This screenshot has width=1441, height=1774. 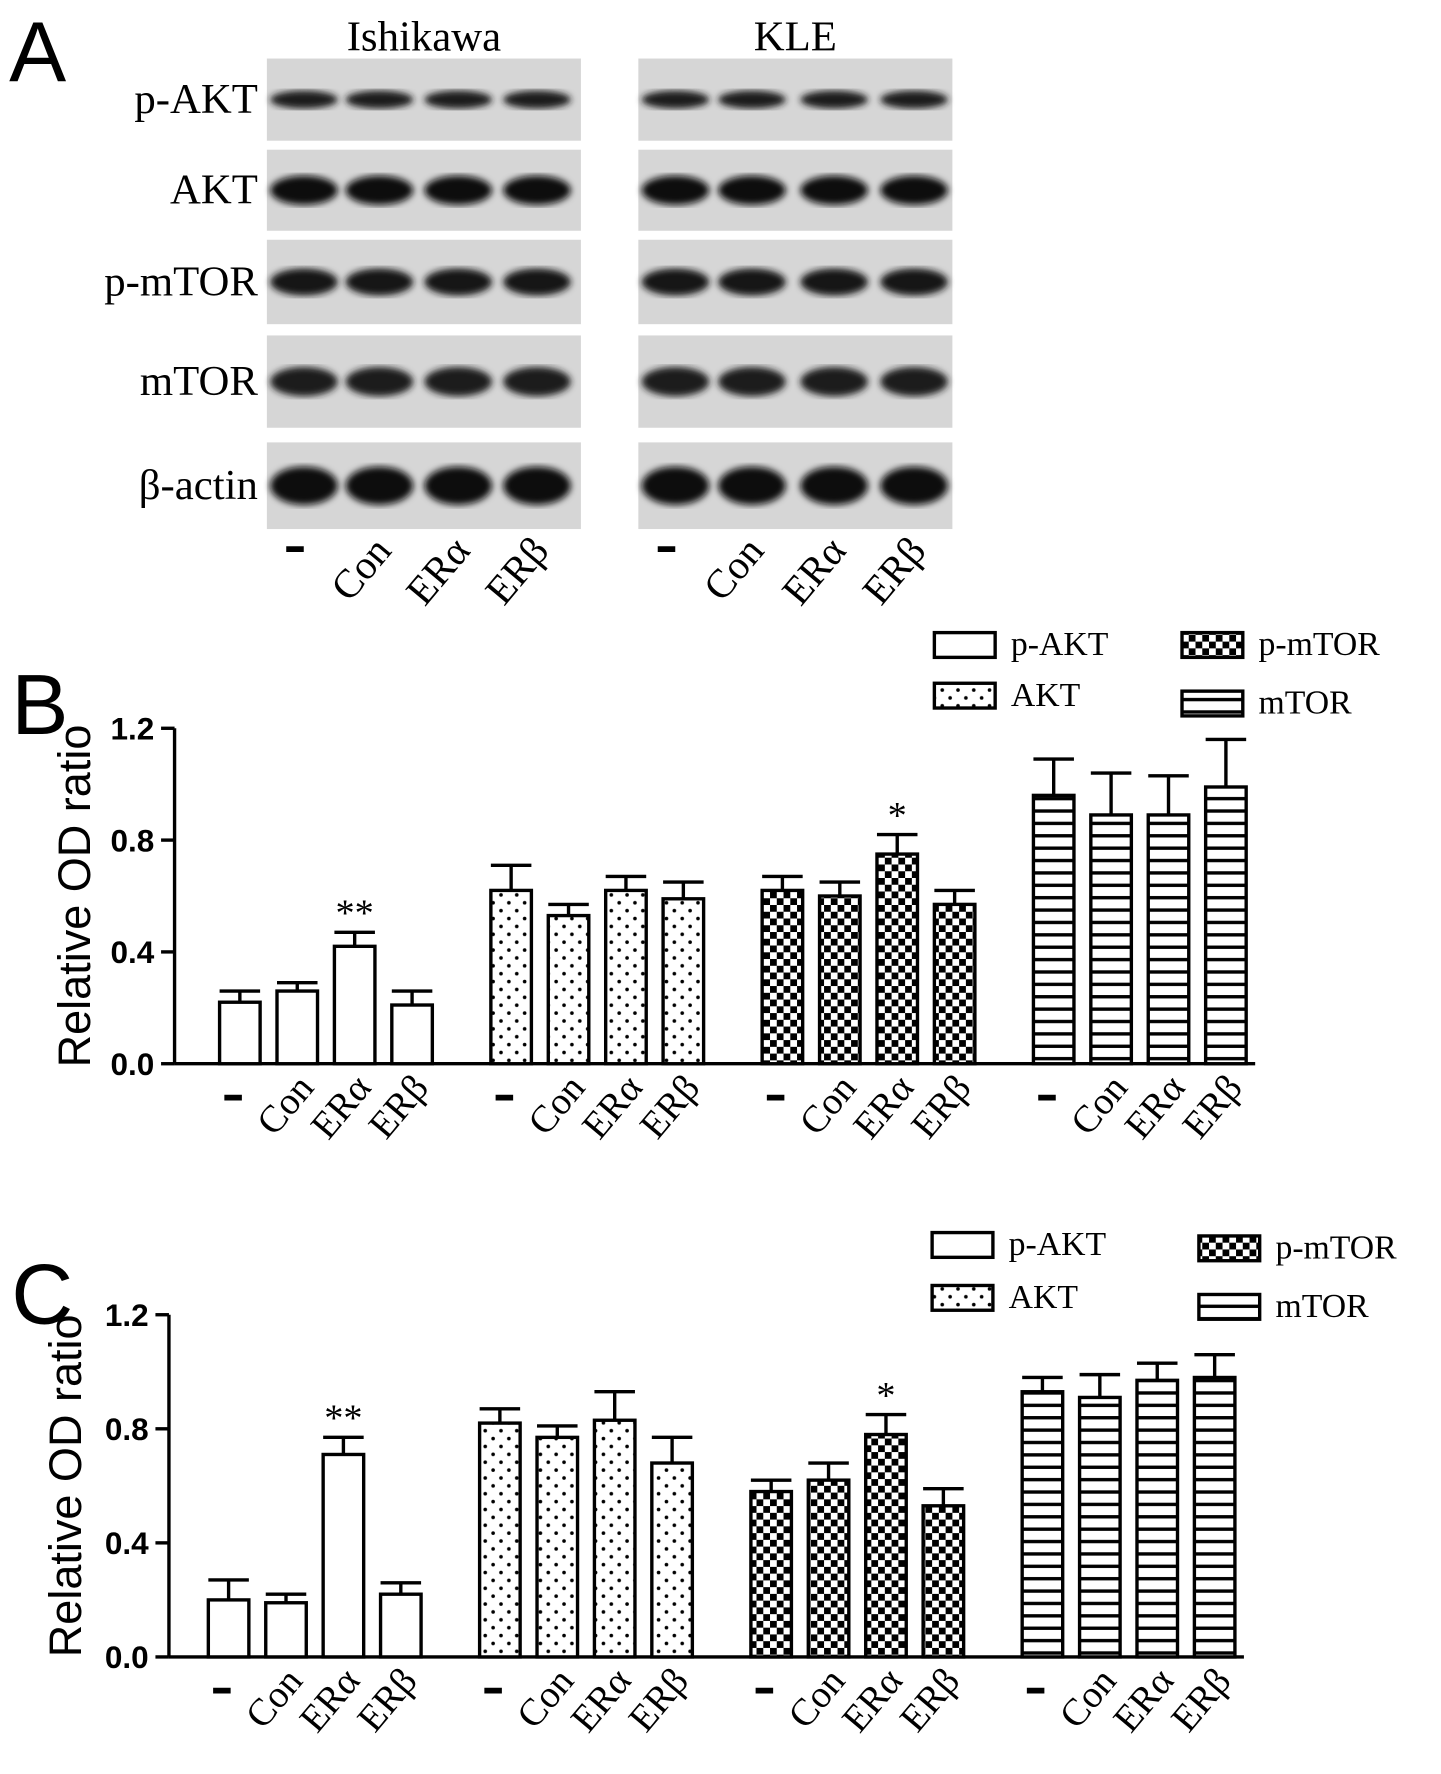 I want to click on y-tick-label: 1.2, so click(x=133, y=729).